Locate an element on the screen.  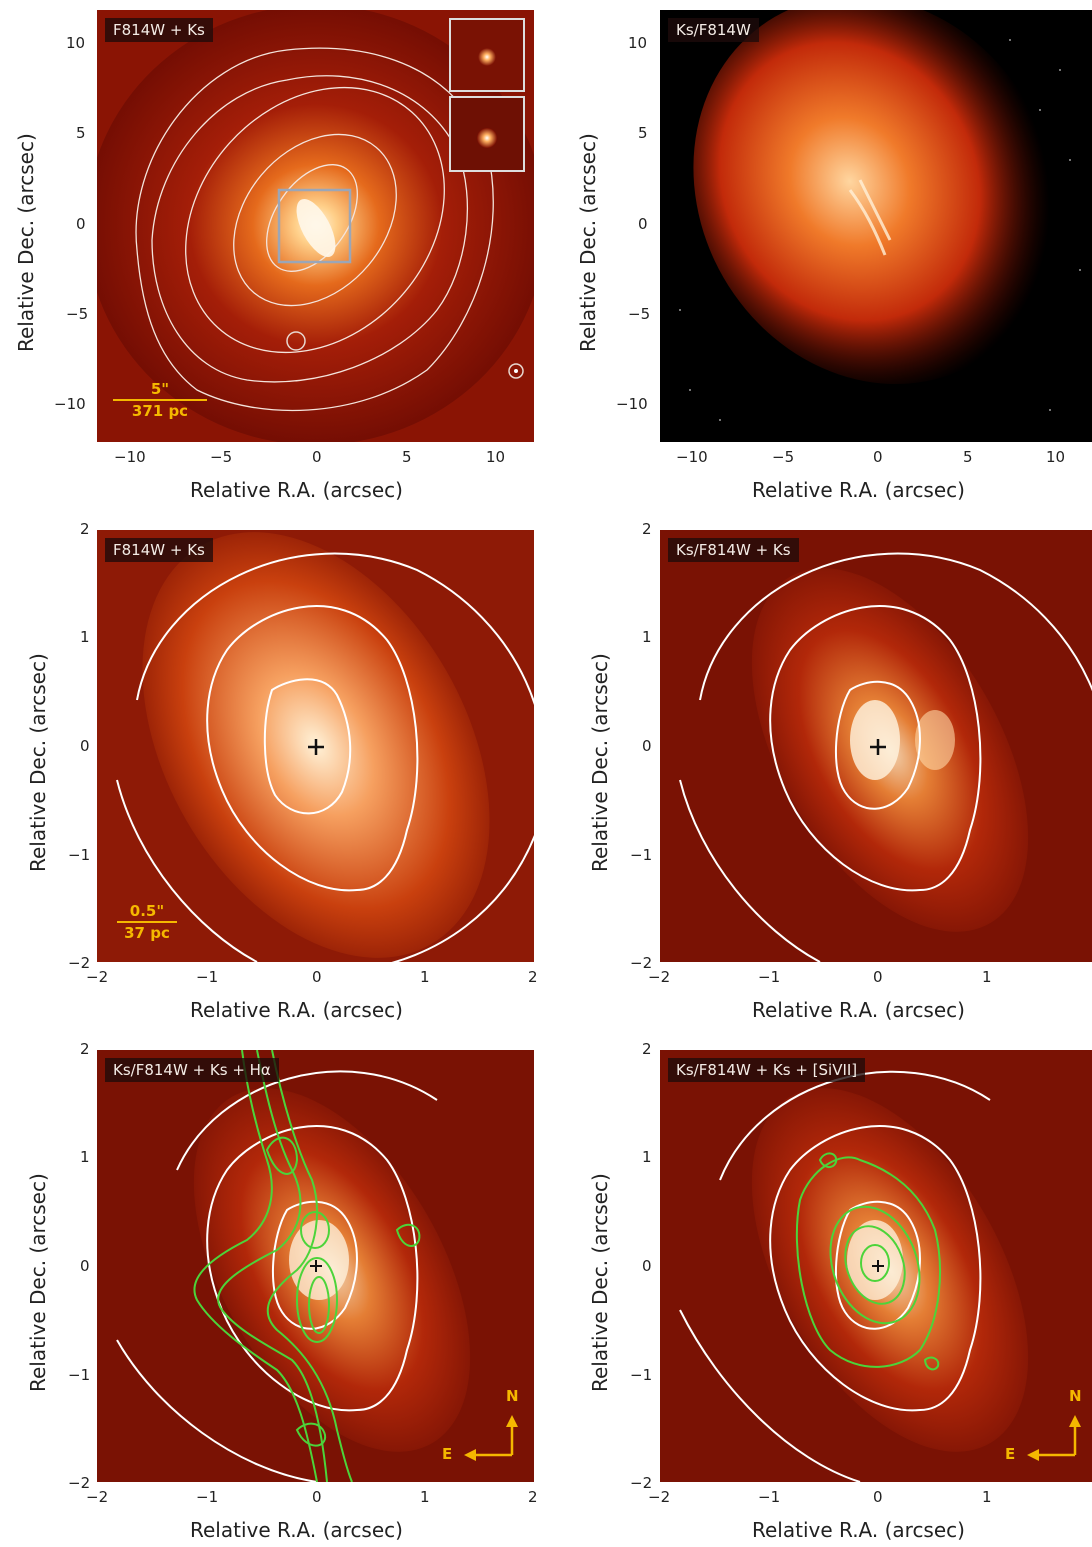
scale-bar-distance: 371 pc is located at coordinates (160, 411).